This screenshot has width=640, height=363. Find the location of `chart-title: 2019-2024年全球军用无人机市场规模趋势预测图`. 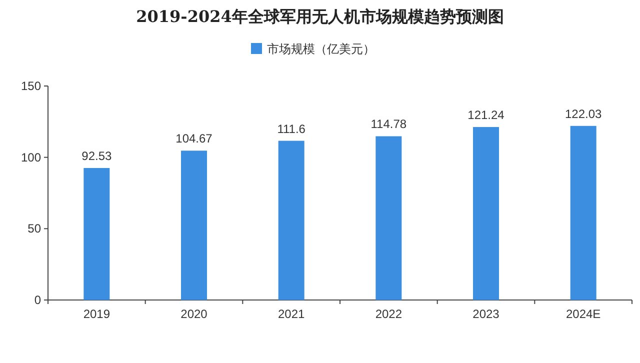

chart-title: 2019-2024年全球军用无人机市场规模趋势预测图 is located at coordinates (320, 16).